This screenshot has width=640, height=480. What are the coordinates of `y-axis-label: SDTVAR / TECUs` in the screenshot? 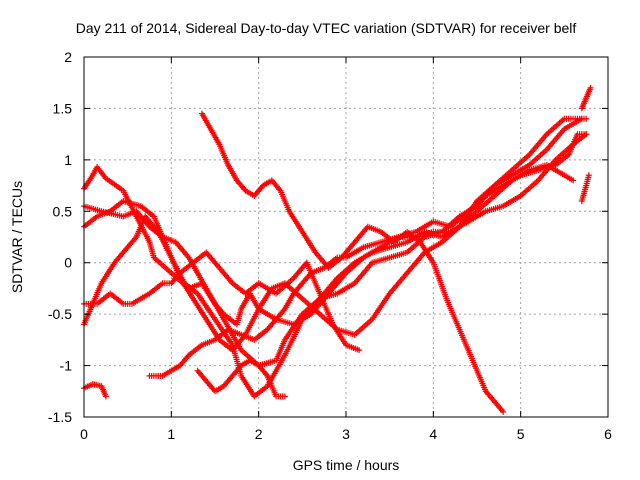 It's located at (17, 237).